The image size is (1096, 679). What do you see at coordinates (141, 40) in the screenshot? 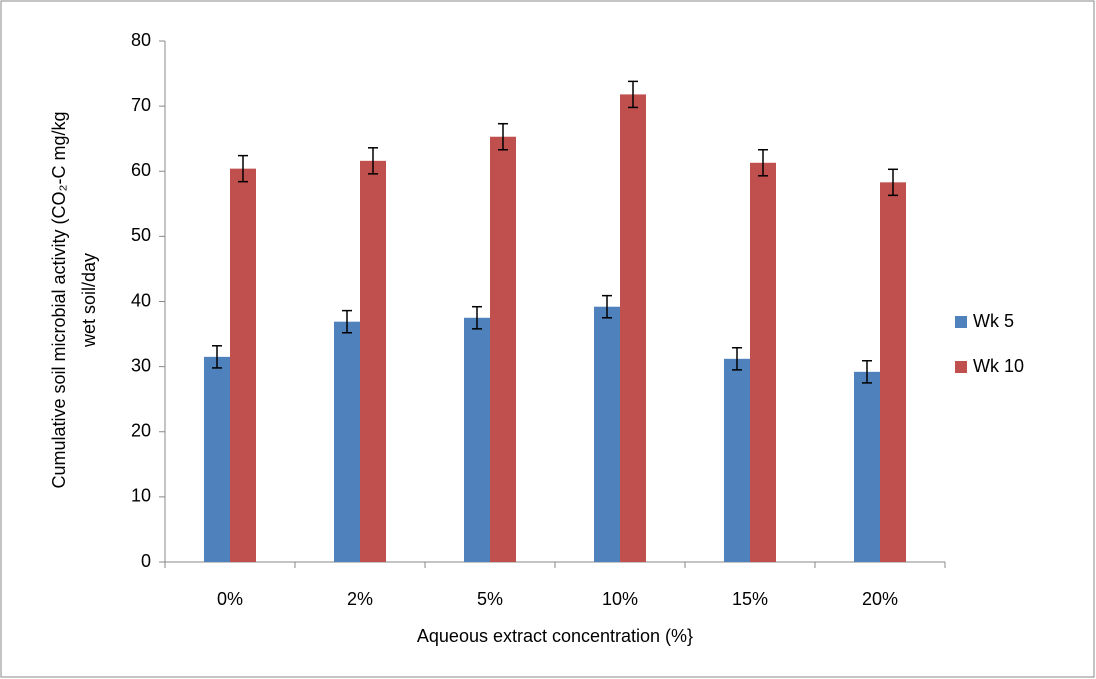
I see `y-tick-label: 80` at bounding box center [141, 40].